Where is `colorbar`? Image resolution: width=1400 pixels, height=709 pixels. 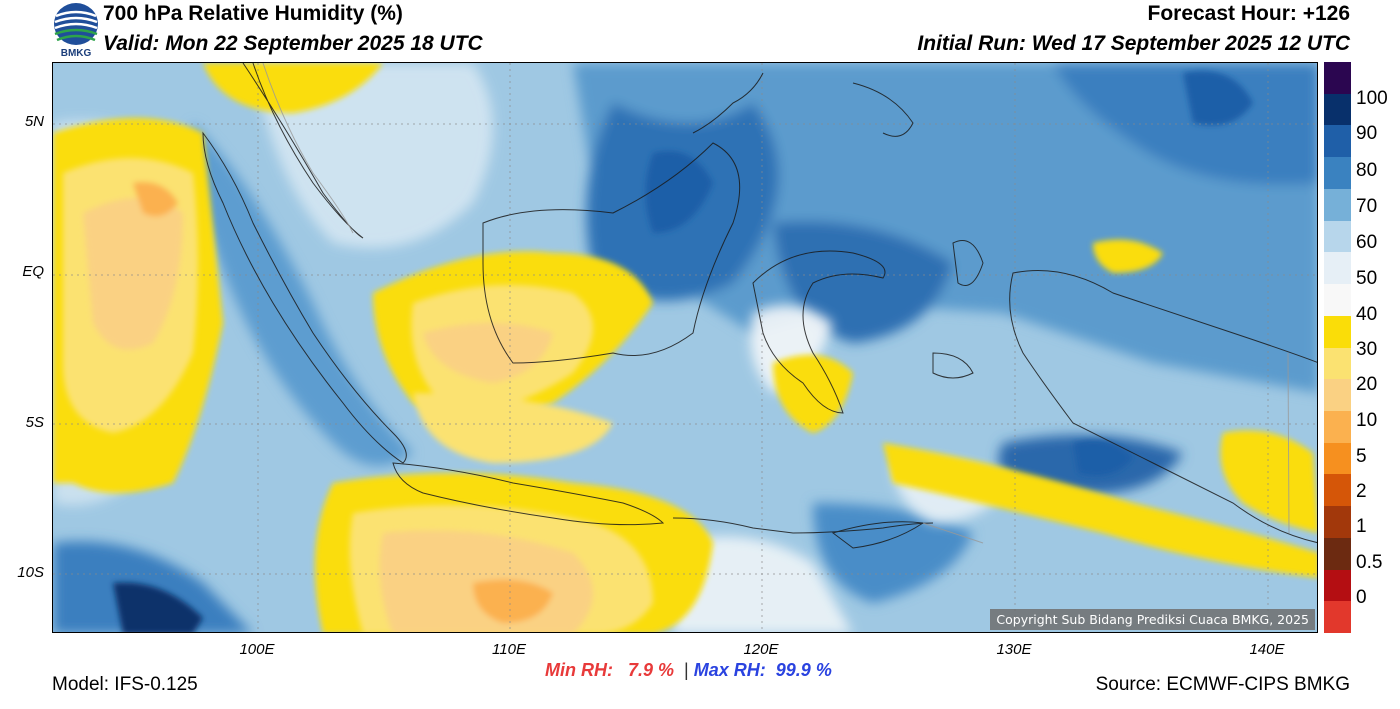 colorbar is located at coordinates (1337, 348).